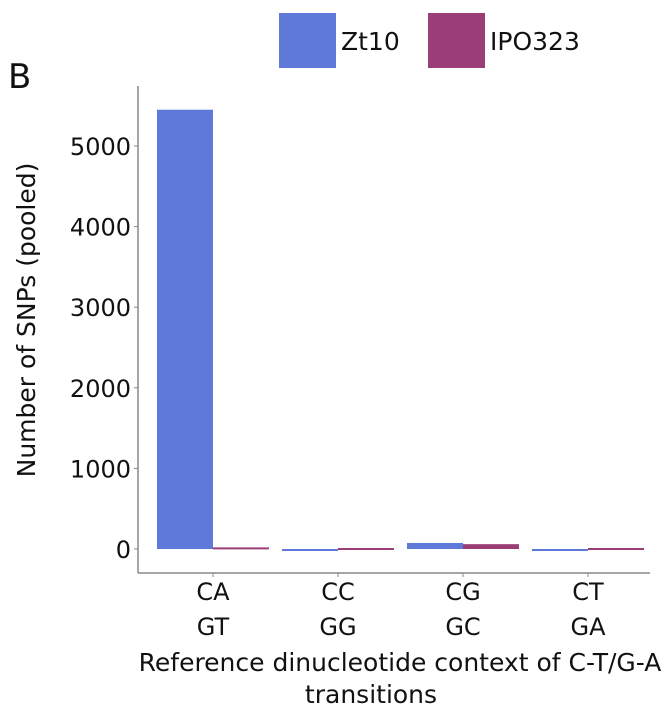 This screenshot has height=715, width=668. Describe the element at coordinates (213, 627) in the screenshot. I see `x-tick-label-bottom-0: GT` at that location.